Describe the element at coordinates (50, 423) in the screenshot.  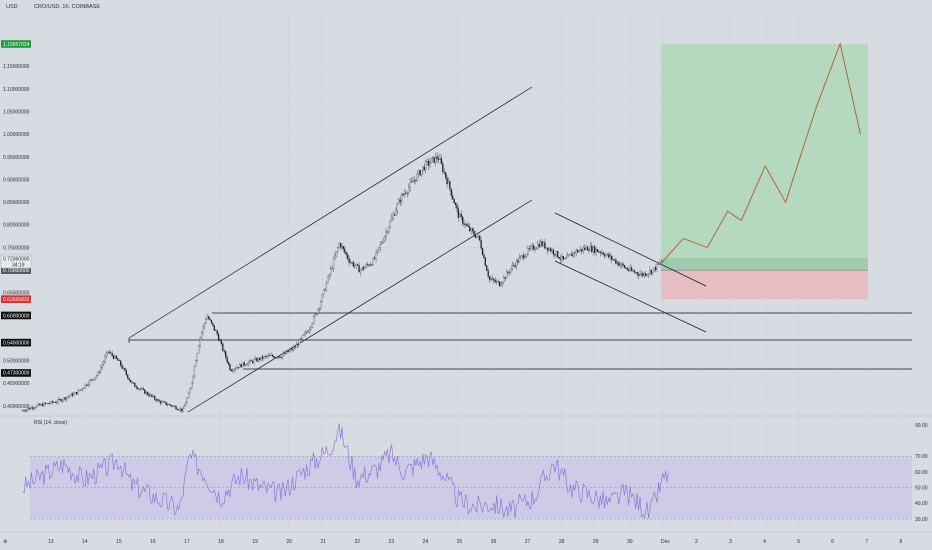
I see `rsi-indicator-label: RSI (14, close)` at that location.